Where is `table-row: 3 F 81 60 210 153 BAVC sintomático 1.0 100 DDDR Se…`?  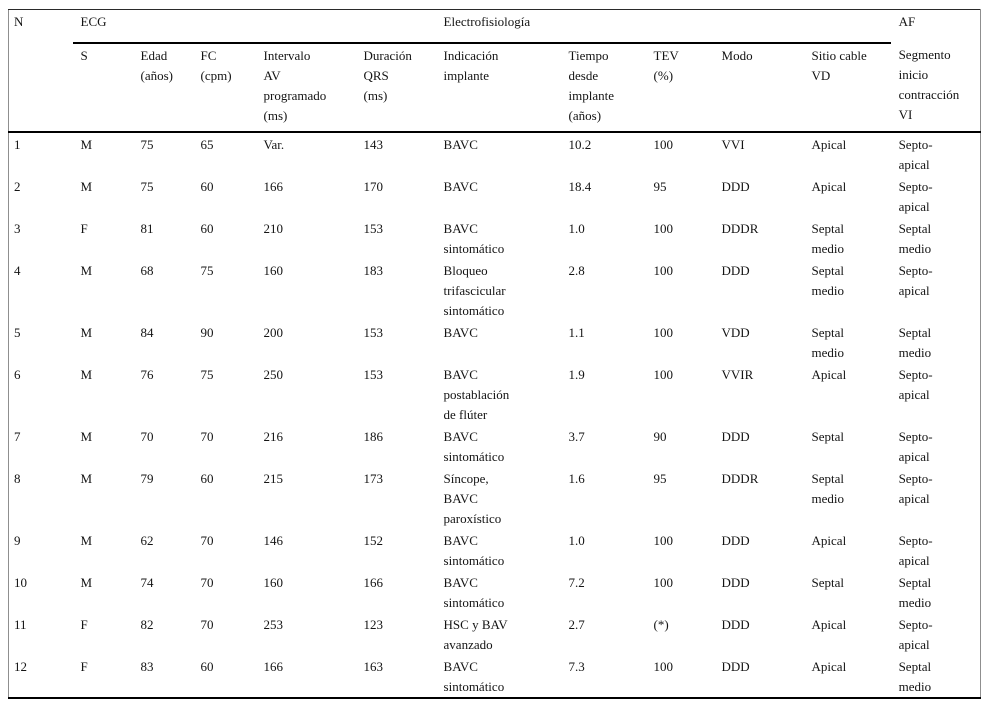
table-row: 3 F 81 60 210 153 BAVC sintomático 1.0 100 DDDR Se… is located at coordinates (495, 238).